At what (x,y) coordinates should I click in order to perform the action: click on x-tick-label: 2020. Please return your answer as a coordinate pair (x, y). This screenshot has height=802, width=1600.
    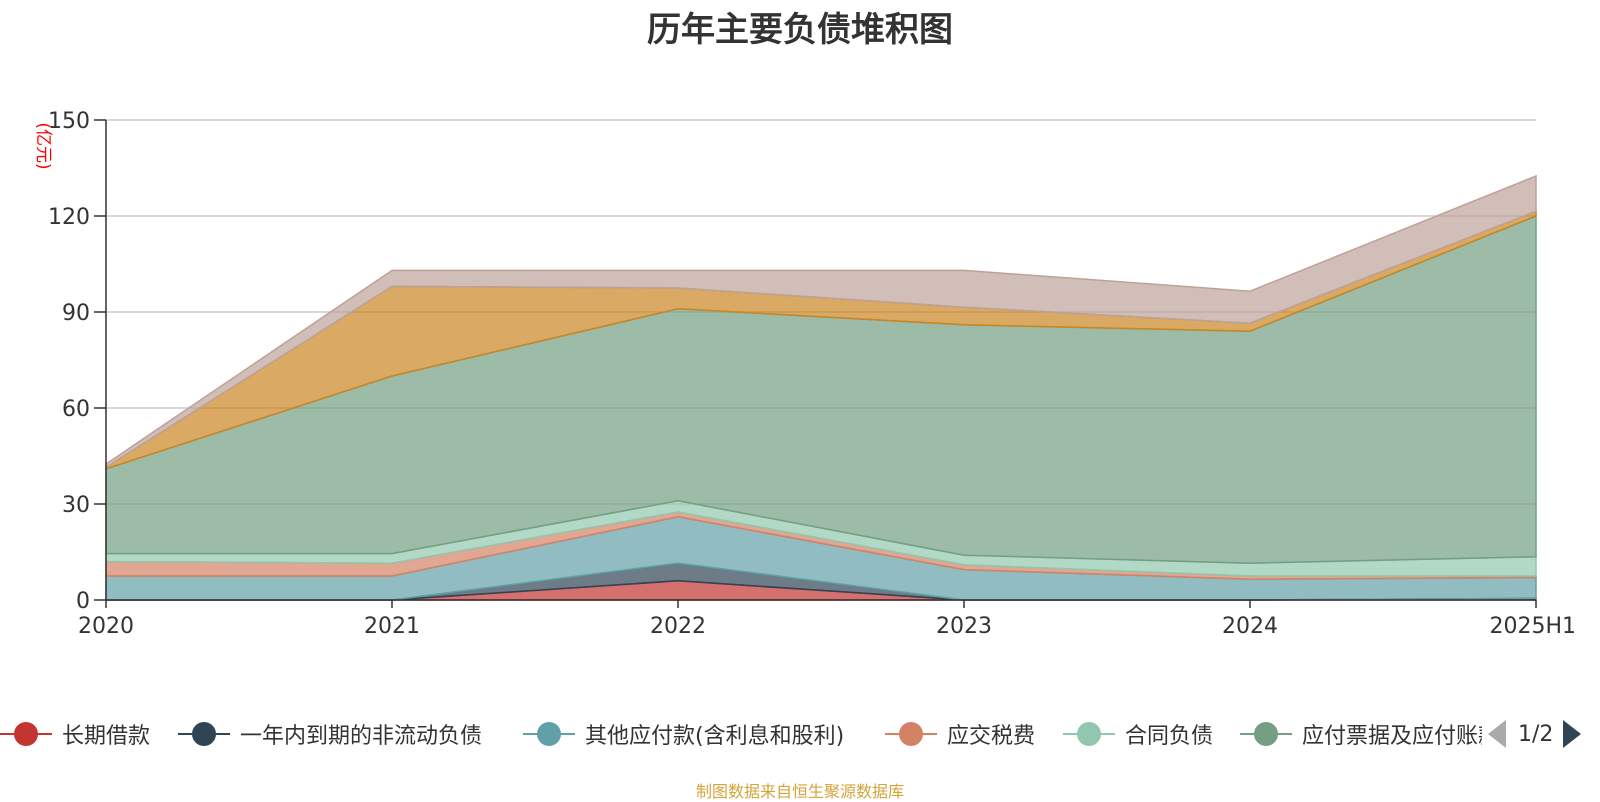
    Looking at the image, I should click on (106, 626).